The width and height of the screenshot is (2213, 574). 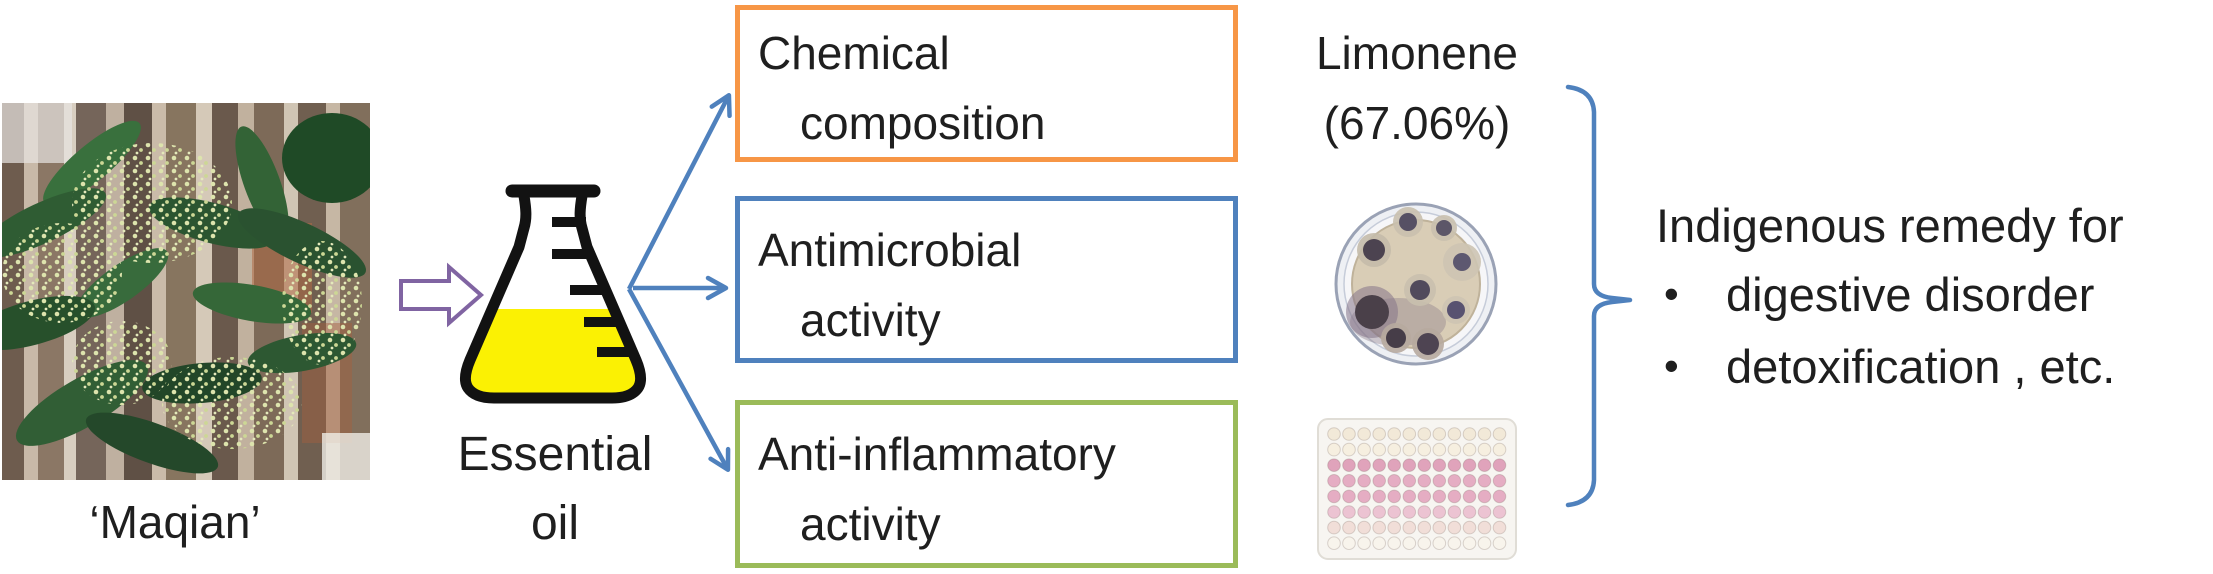 What do you see at coordinates (679, 191) in the screenshot?
I see `arrow-to-chemical-composition` at bounding box center [679, 191].